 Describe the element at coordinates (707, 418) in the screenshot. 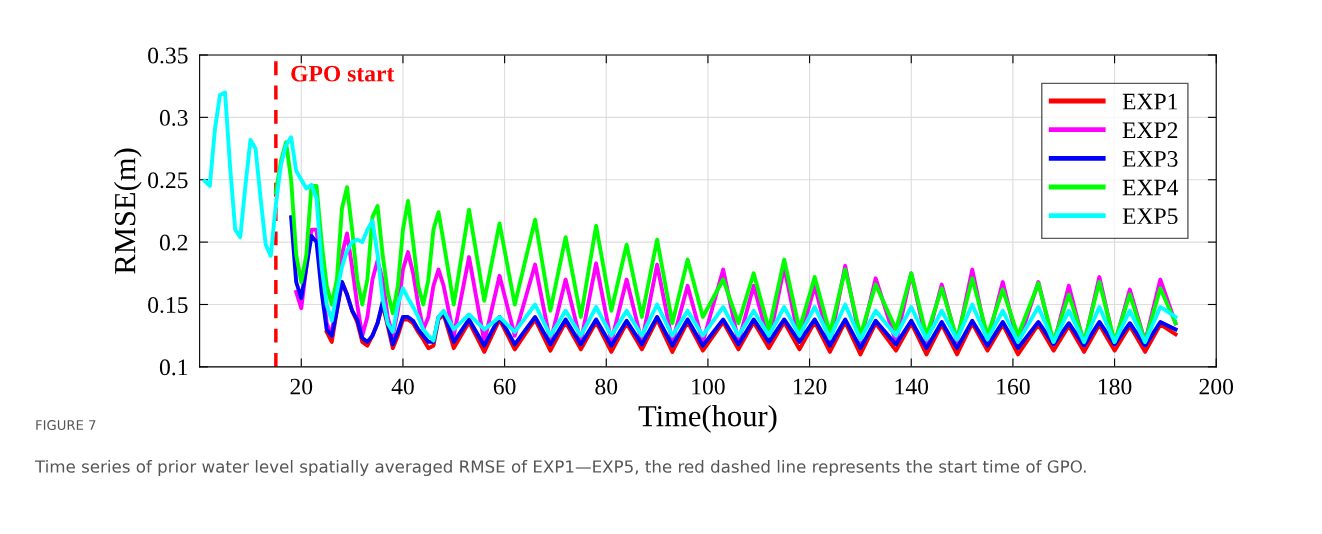

I see `x-axis-title: Time(hour)` at that location.